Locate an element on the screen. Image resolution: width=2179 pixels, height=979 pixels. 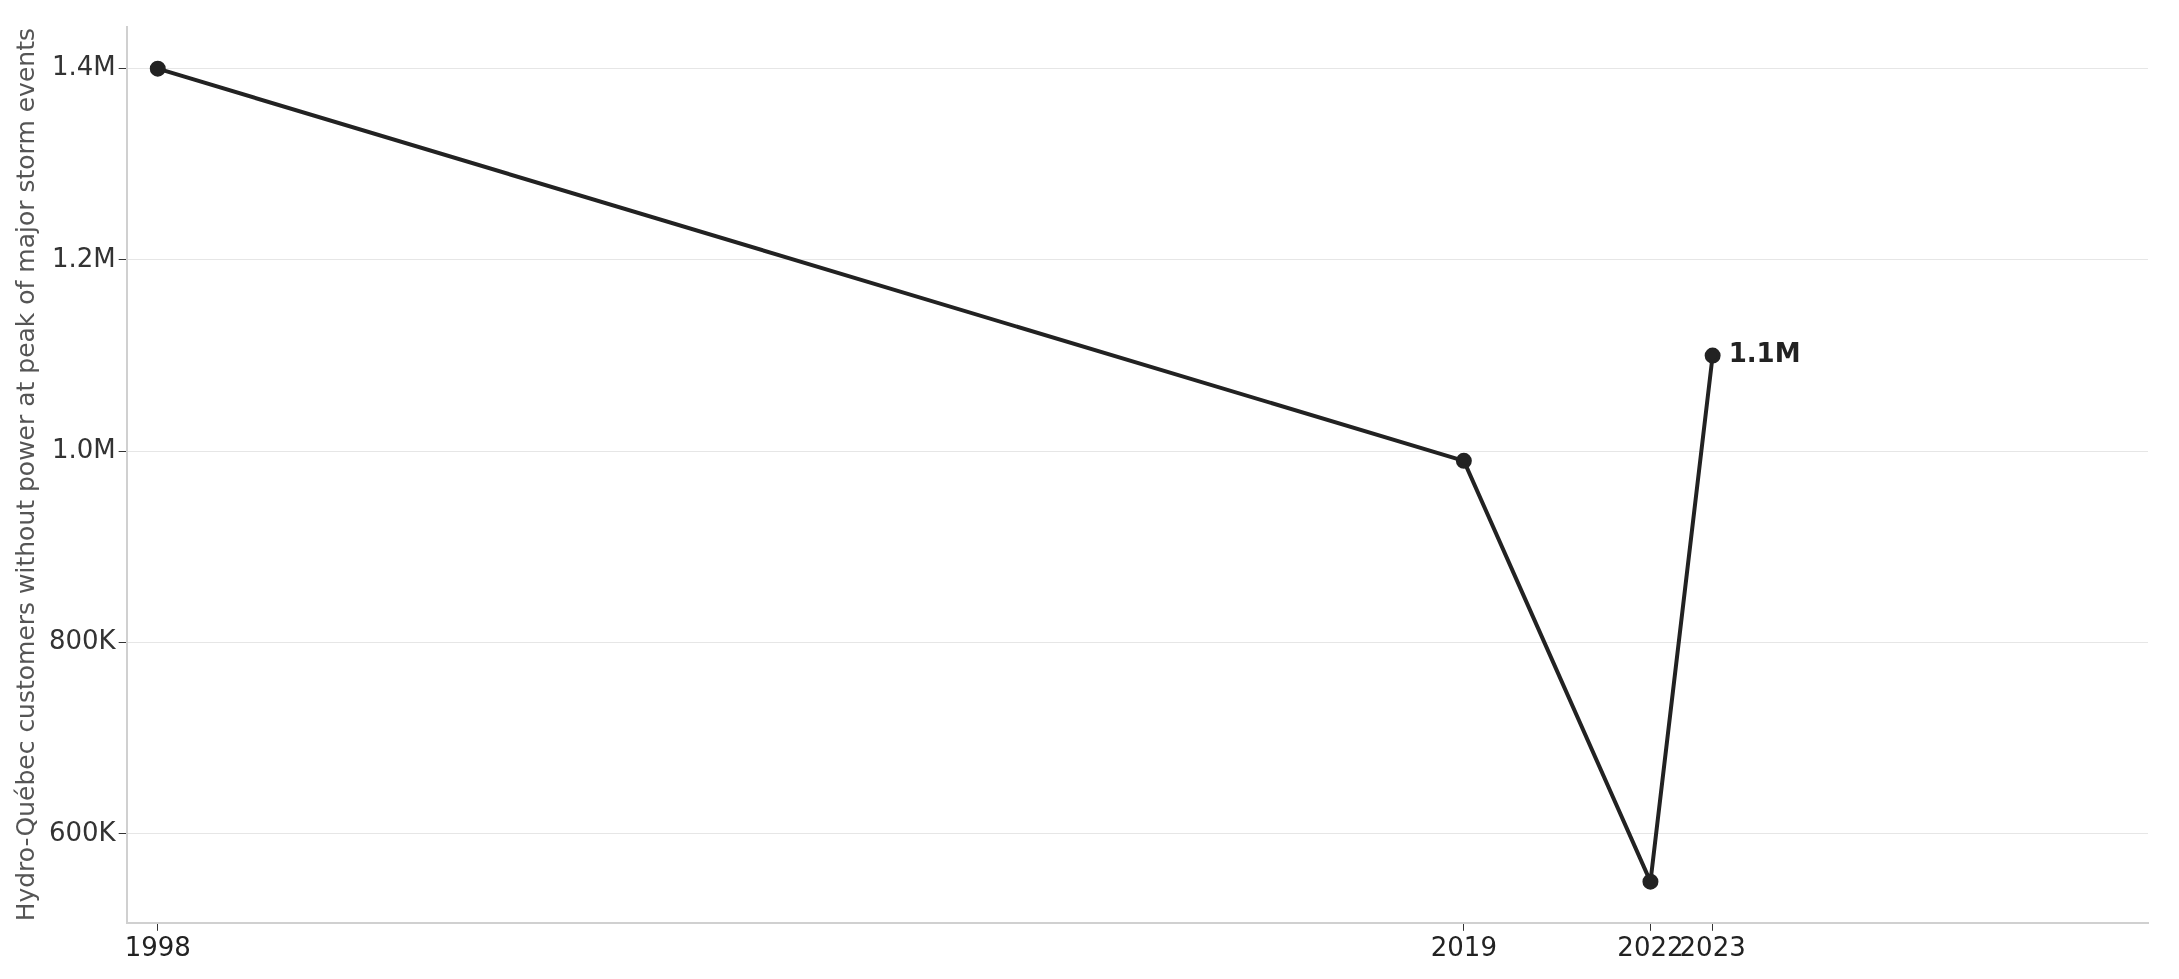
x-tick-label: 2019 is located at coordinates (1463, 947).